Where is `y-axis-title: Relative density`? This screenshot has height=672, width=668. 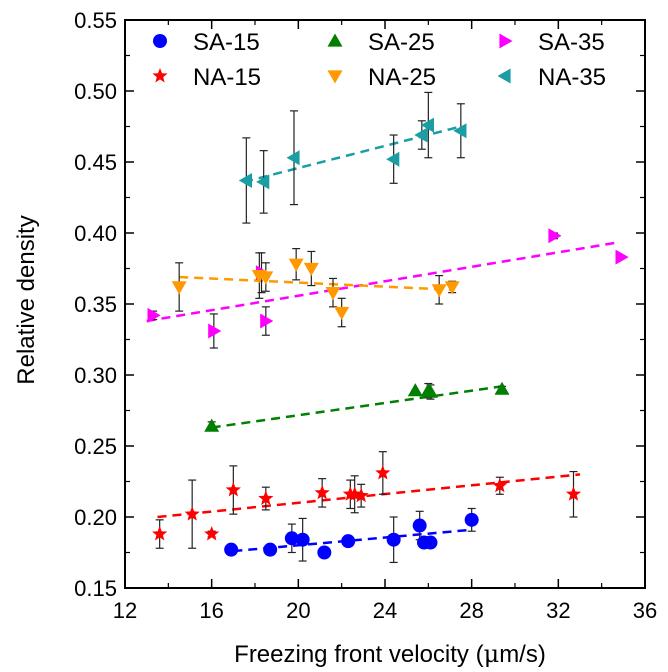 y-axis-title: Relative density is located at coordinates (26, 299).